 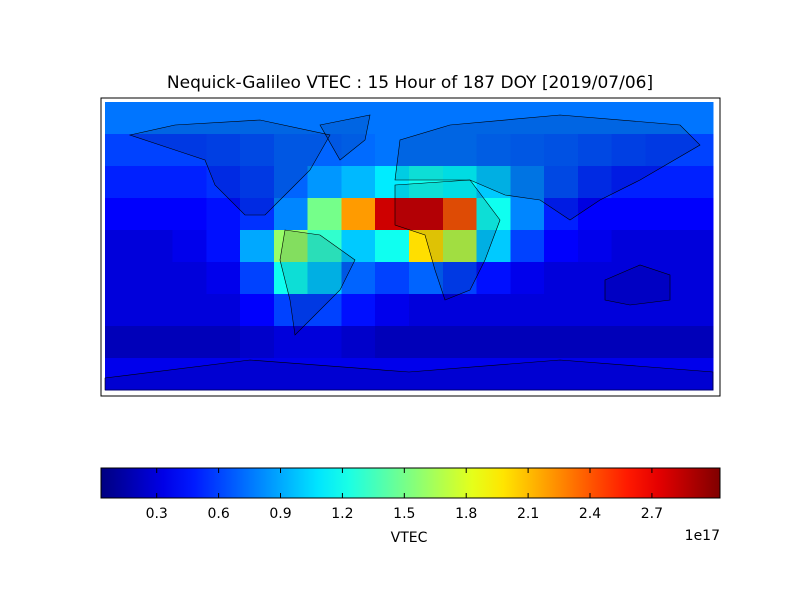 What do you see at coordinates (218, 514) in the screenshot?
I see `colorbar-tick-label: 0.6` at bounding box center [218, 514].